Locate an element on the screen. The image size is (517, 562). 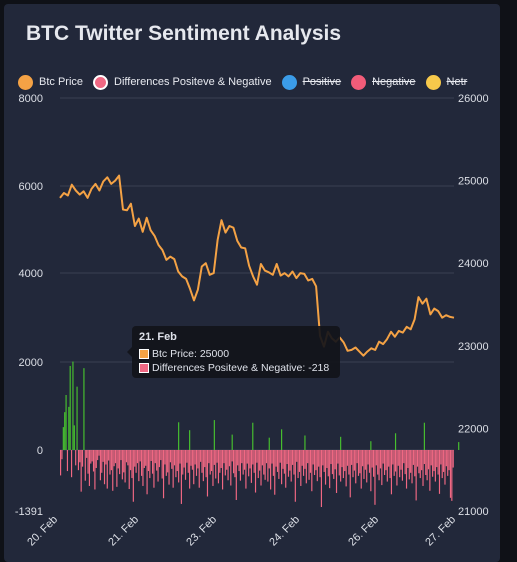
x-tick-0: 20. Feb is located at coordinates (42, 531).